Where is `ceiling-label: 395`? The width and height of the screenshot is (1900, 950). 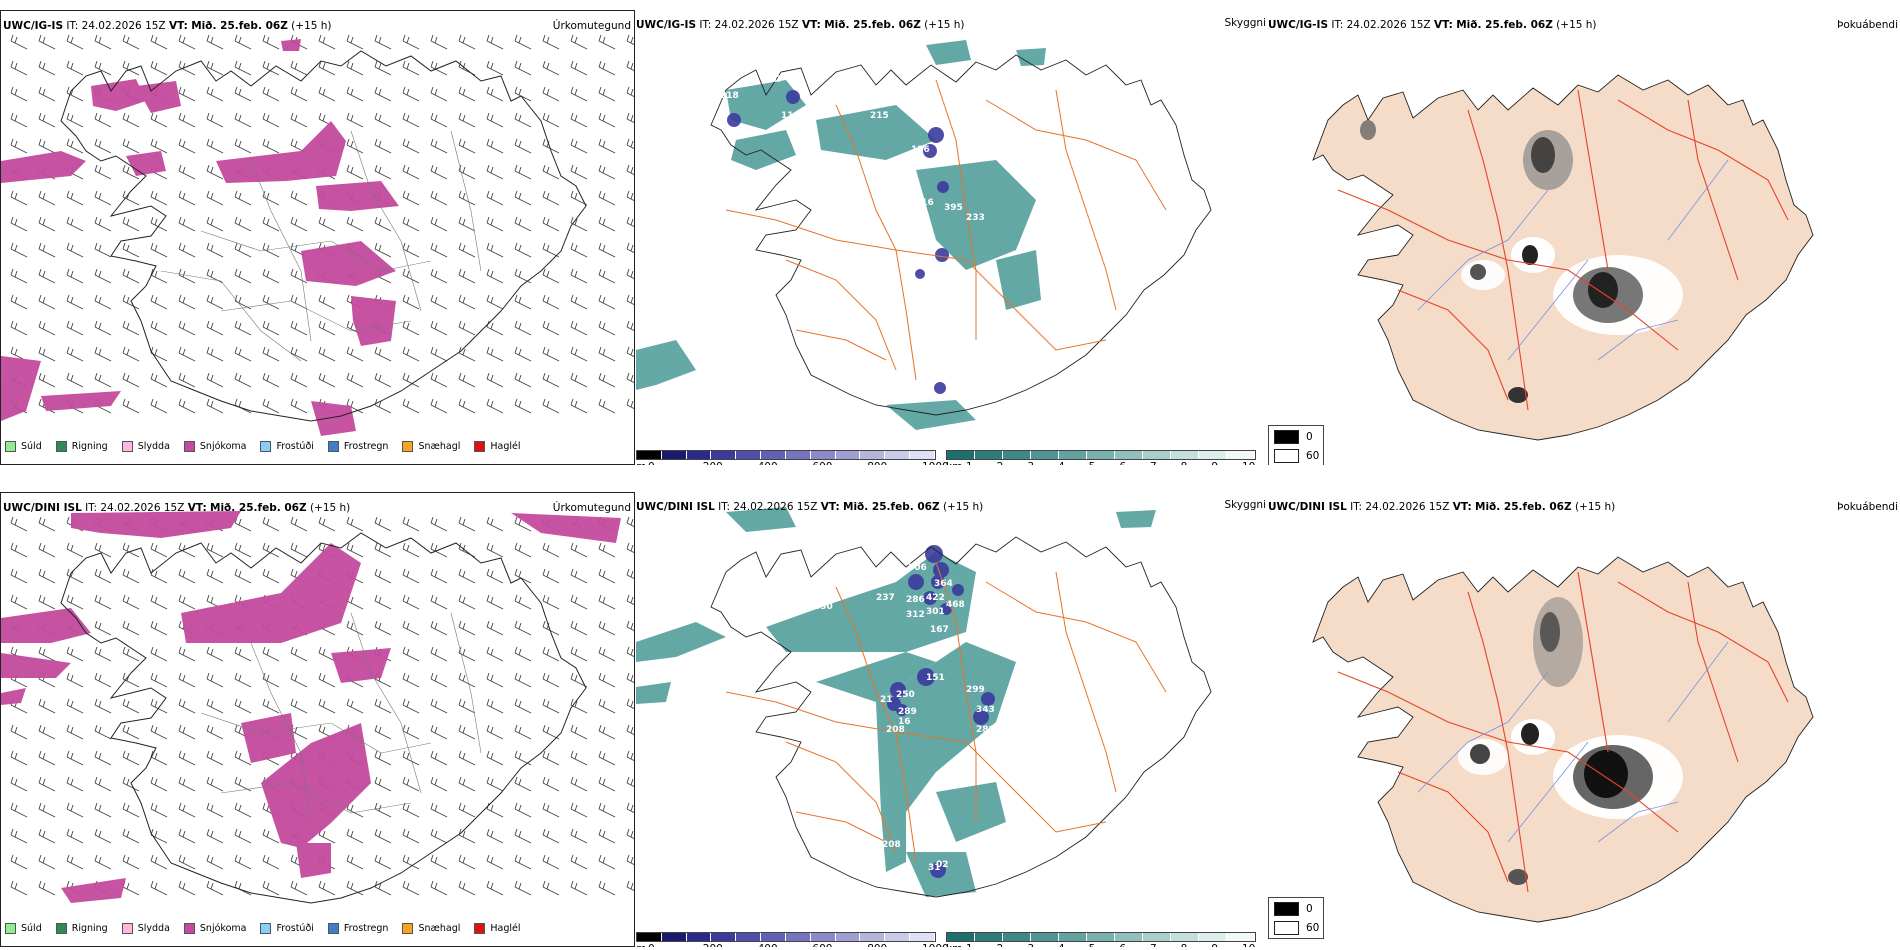
ceiling-label: 395 is located at coordinates (953, 208).